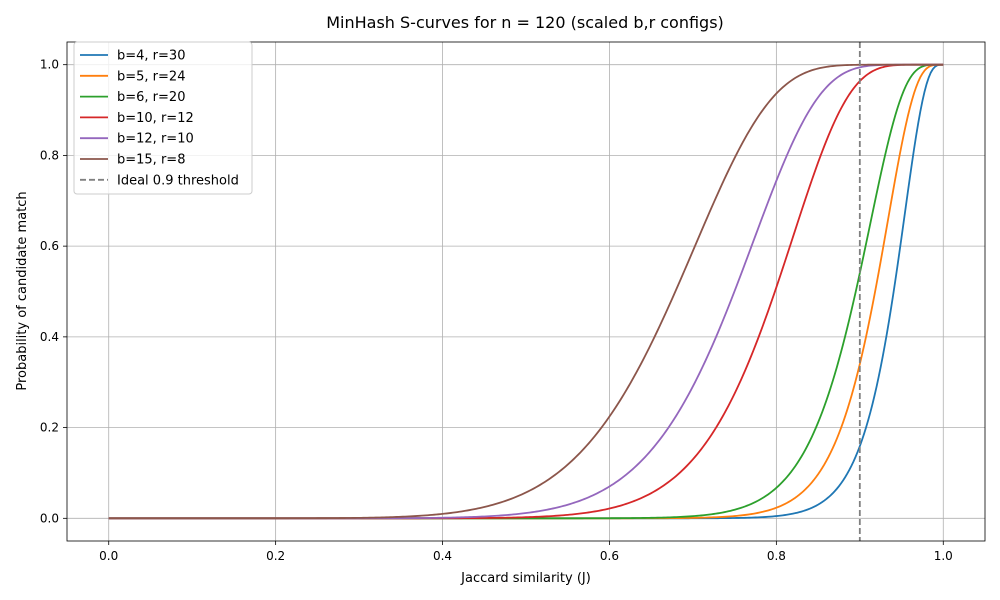 This screenshot has height=600, width=1000. I want to click on x-tick-label: 0.6, so click(609, 556).